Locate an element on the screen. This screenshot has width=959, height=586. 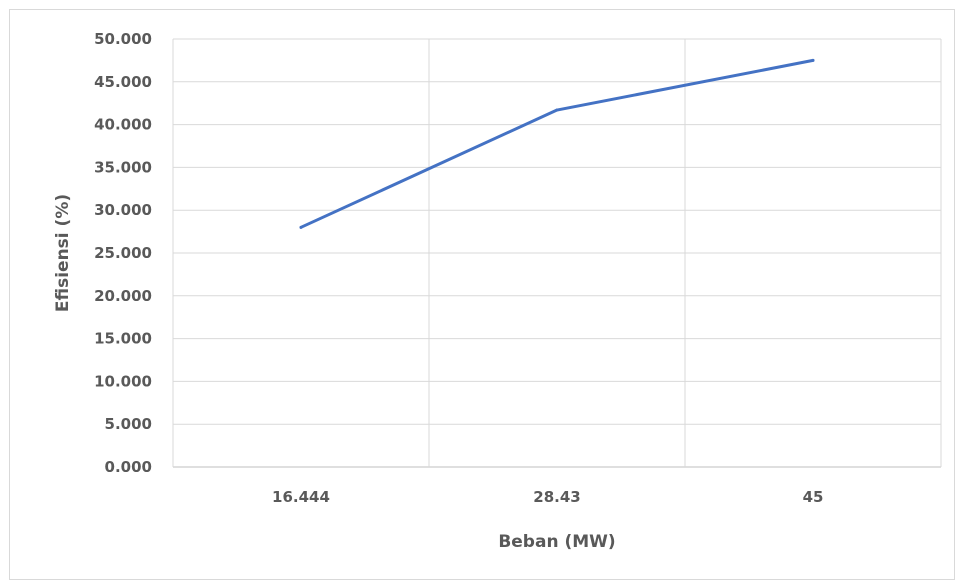
y-tick-label: 20.000 is located at coordinates (123, 296).